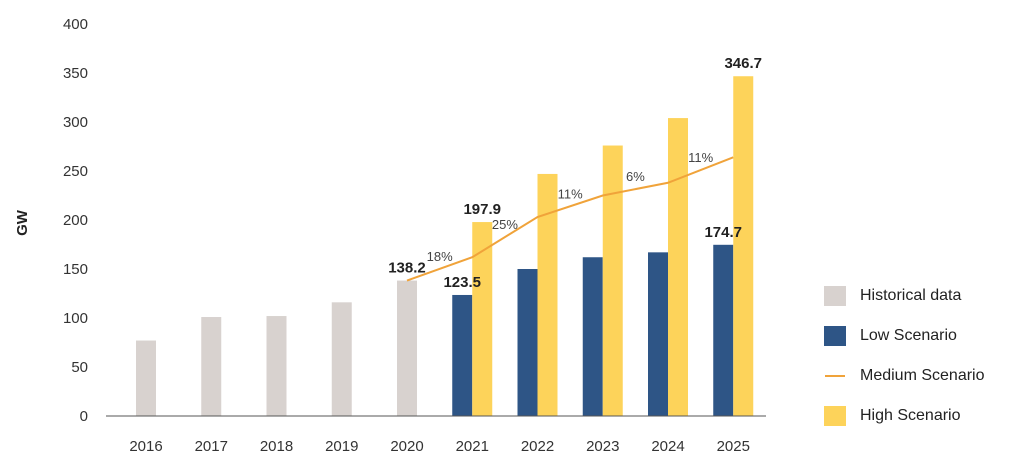 The height and width of the screenshot is (476, 1024). I want to click on legend-swatch-high-scenario, so click(835, 416).